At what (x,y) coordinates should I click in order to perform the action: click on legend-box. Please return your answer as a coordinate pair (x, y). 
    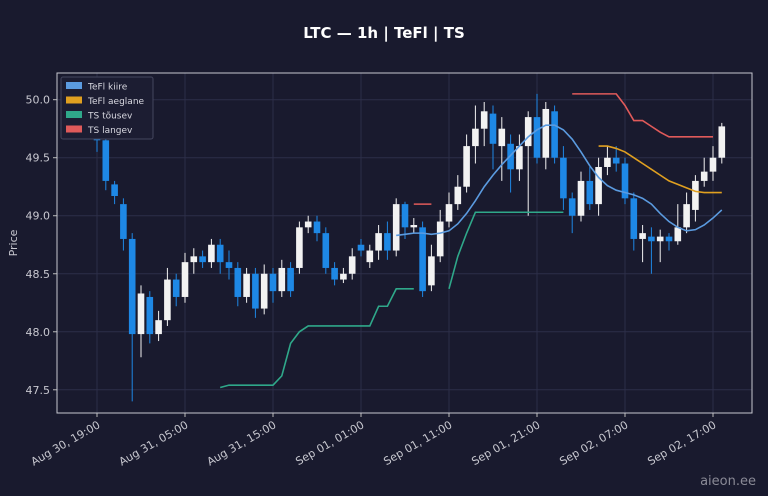
    Looking at the image, I should click on (107, 108).